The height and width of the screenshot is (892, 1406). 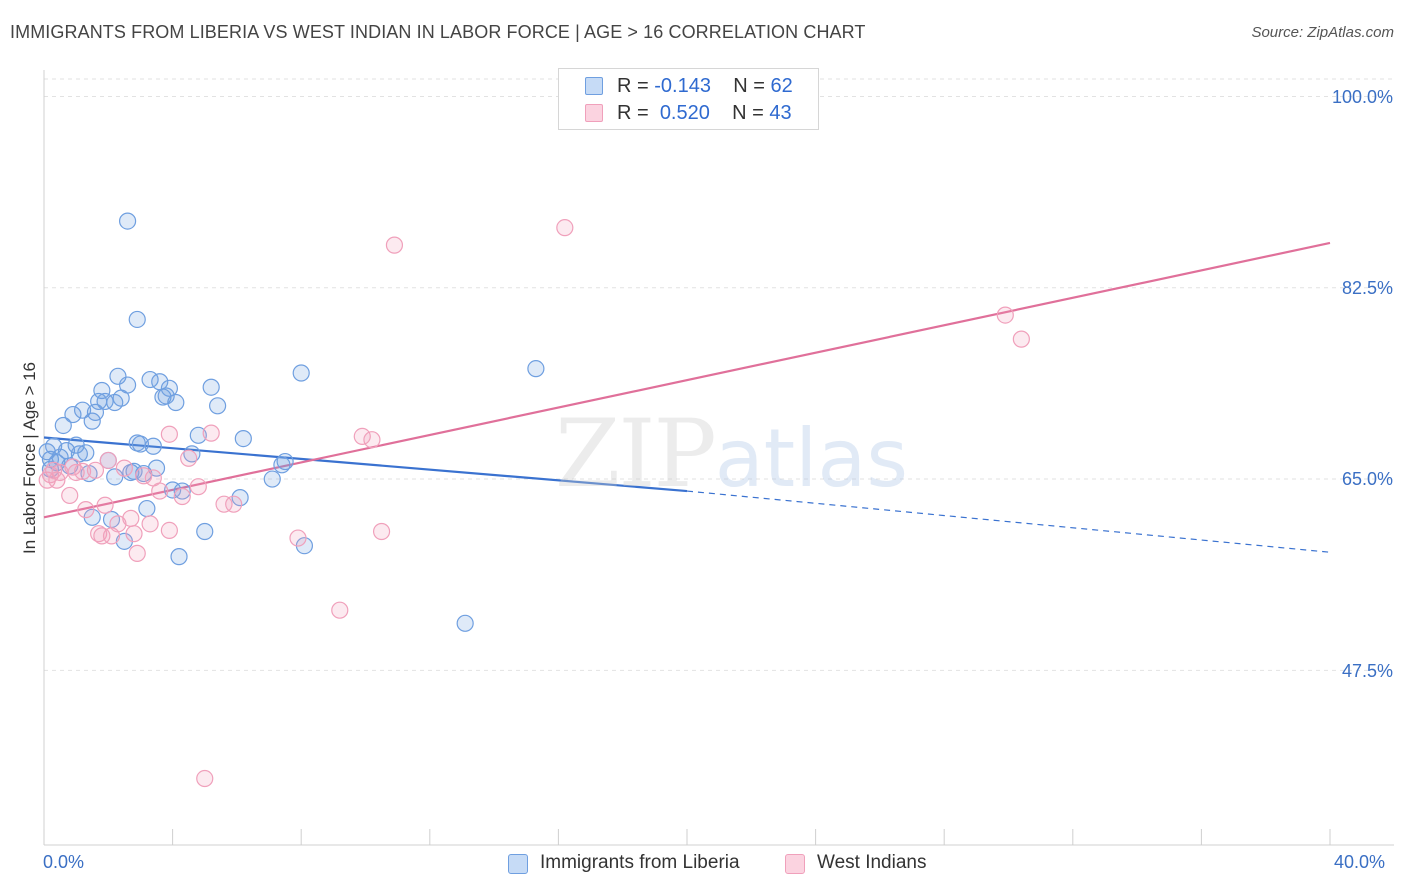 I want to click on chart-source: Source: ZipAtlas.com, so click(x=1322, y=32).